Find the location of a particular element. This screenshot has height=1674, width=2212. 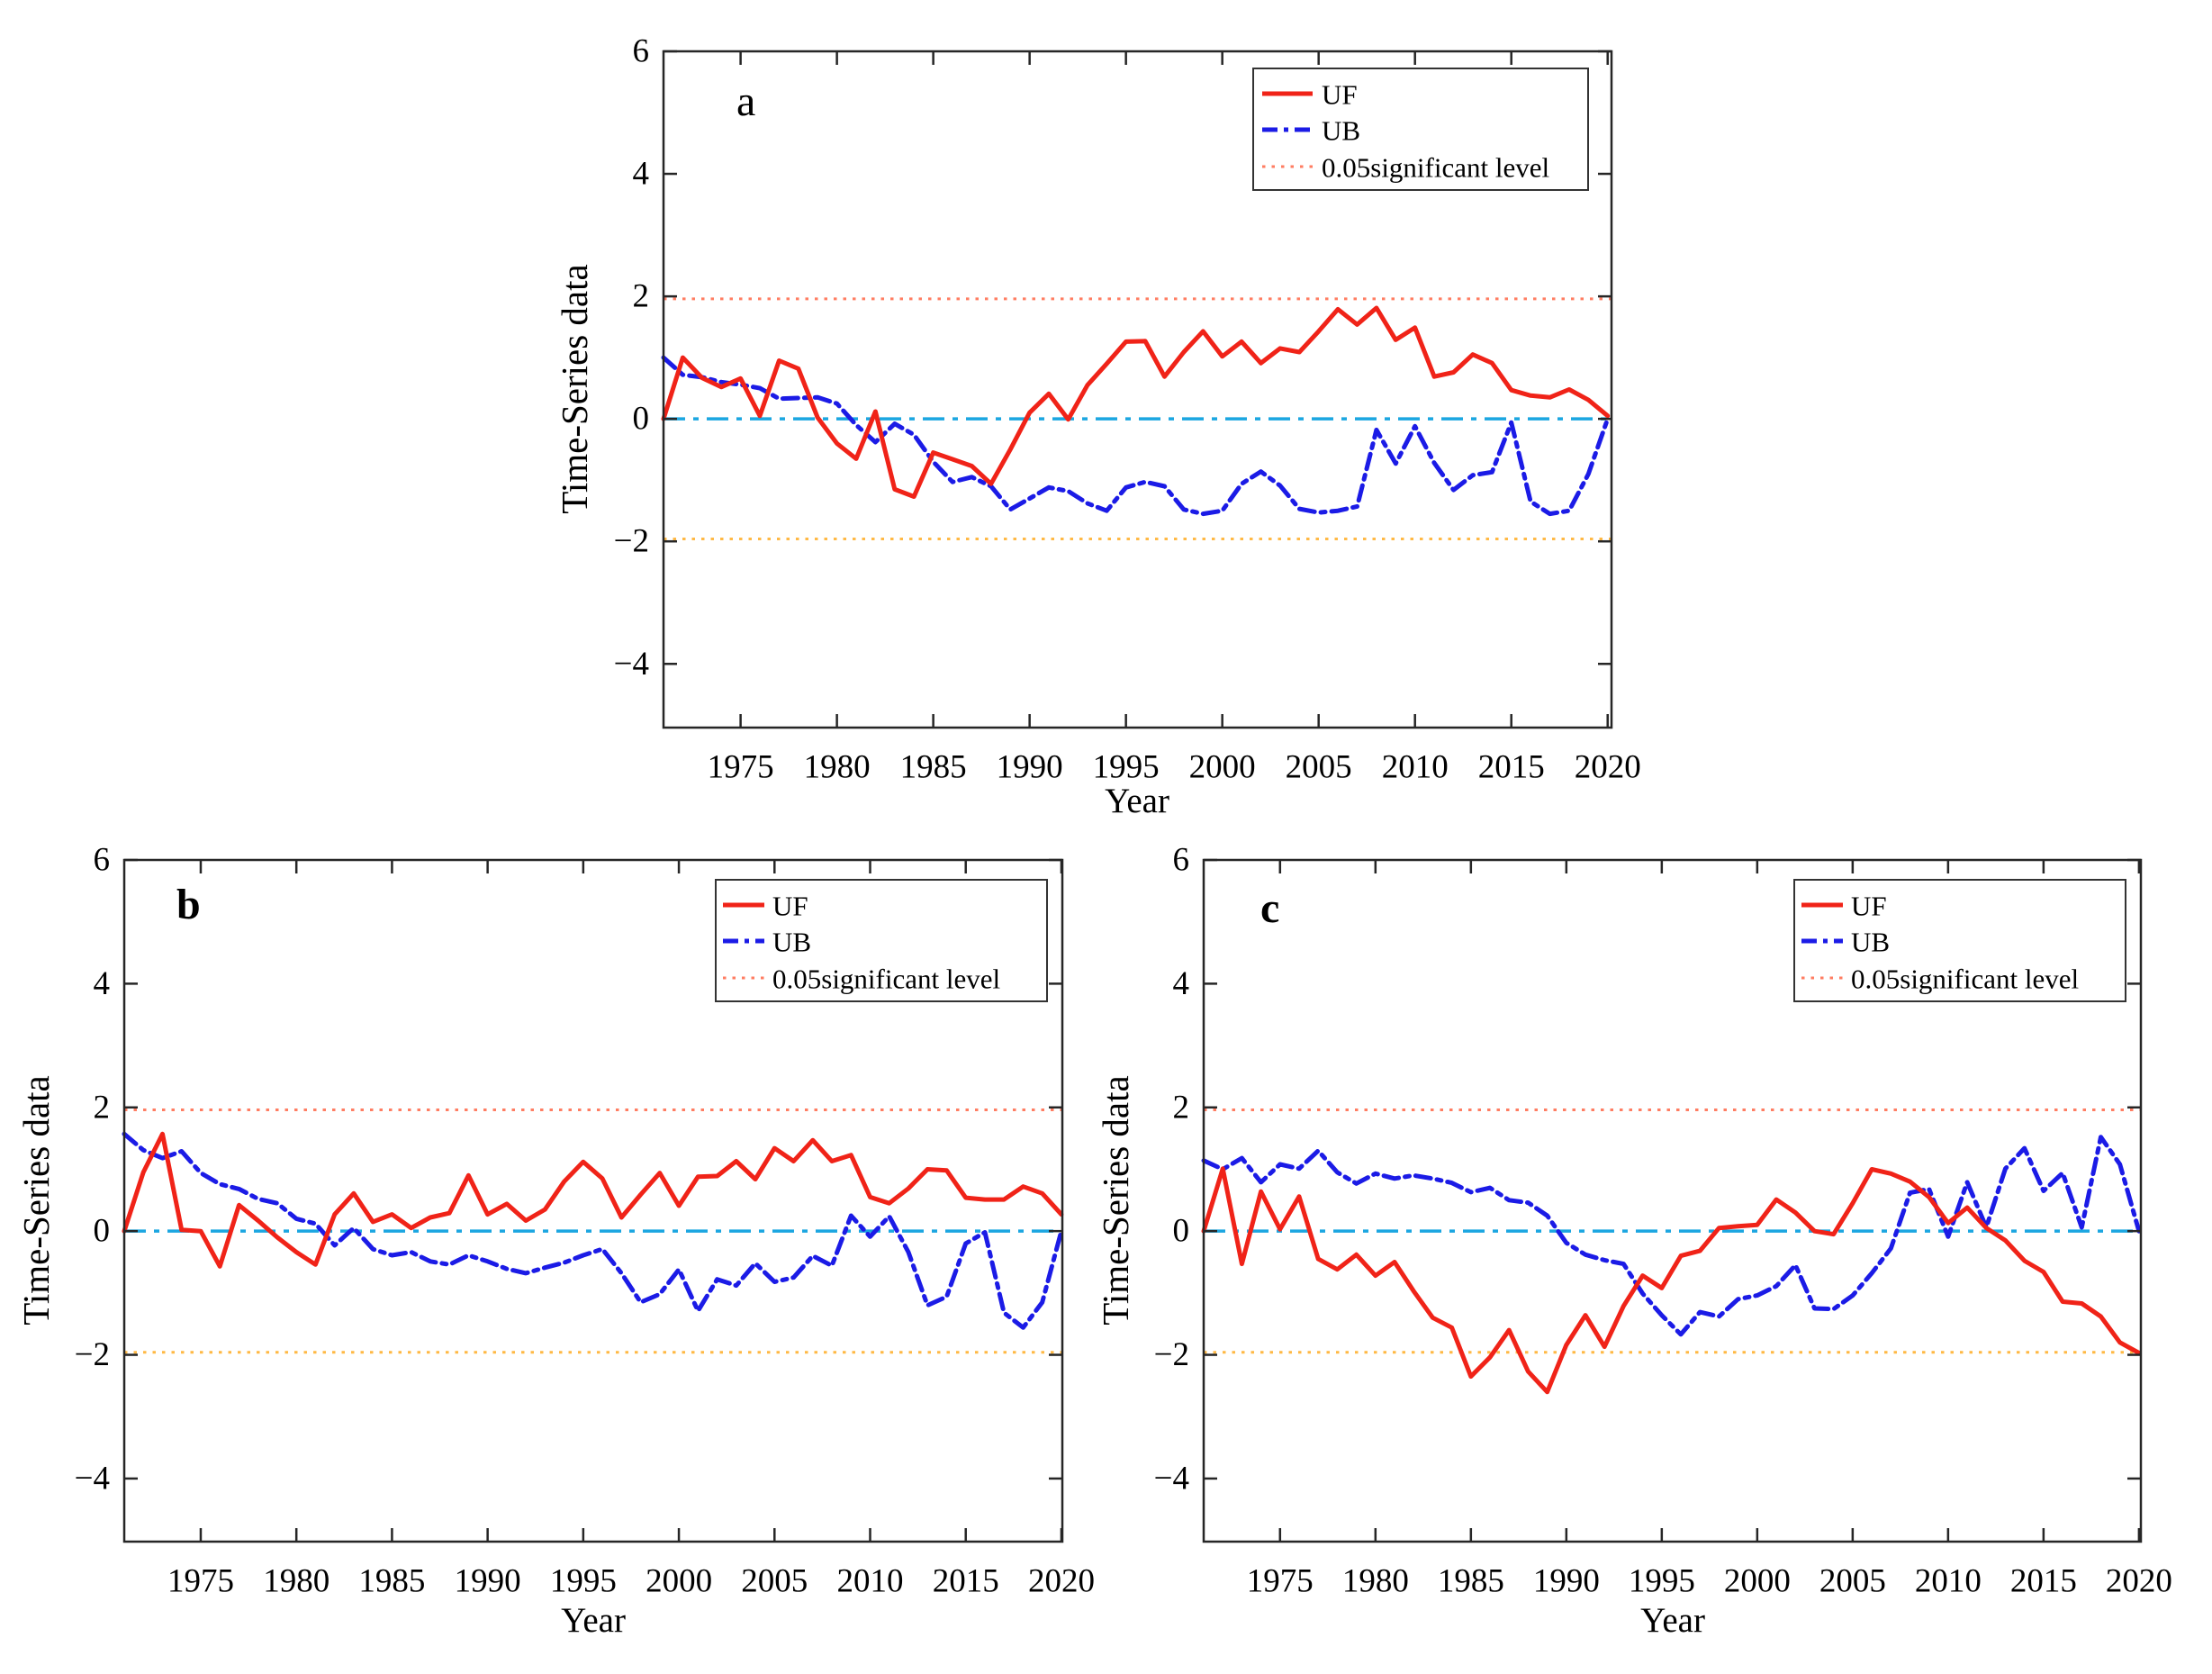

legend-a: UF UB 0.05significant level is located at coordinates (1420, 129).